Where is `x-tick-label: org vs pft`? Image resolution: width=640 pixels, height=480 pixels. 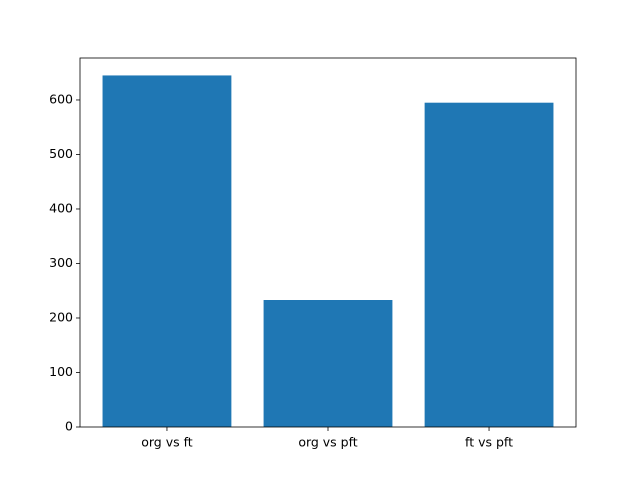
x-tick-label: org vs pft is located at coordinates (327, 442).